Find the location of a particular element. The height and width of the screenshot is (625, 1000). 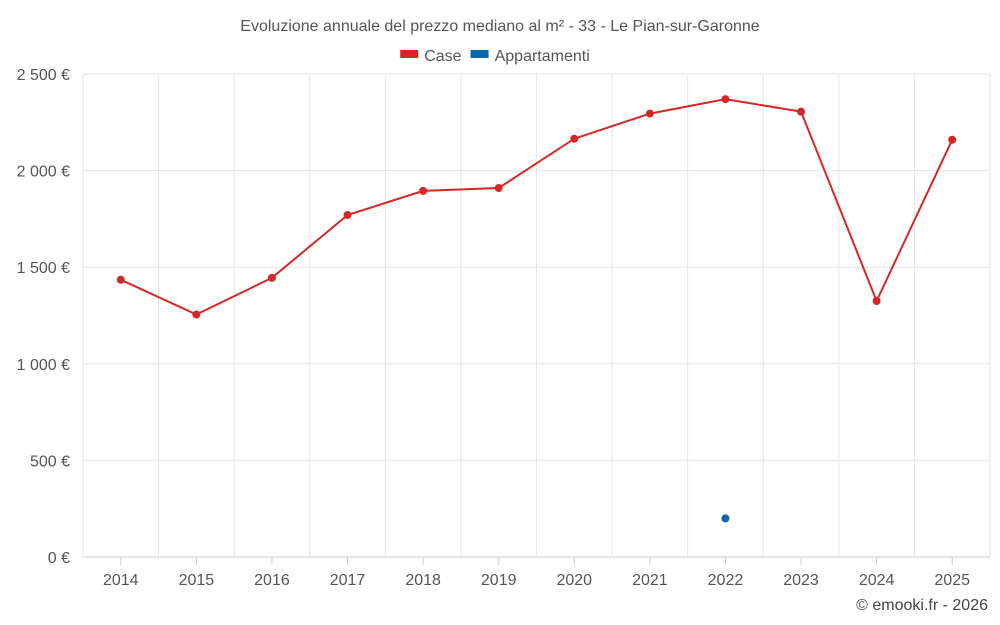

legend: Case Appartamenti is located at coordinates (495, 56).